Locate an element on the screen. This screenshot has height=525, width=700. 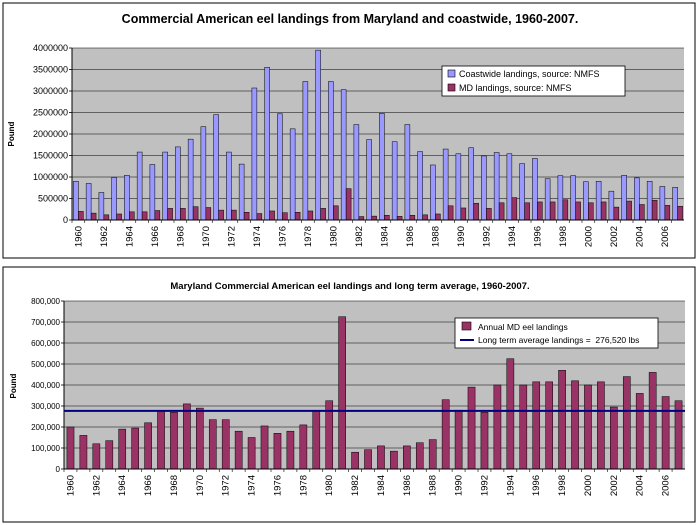
chart-2-x-tick-label: 2000 is located at coordinates (588, 485).